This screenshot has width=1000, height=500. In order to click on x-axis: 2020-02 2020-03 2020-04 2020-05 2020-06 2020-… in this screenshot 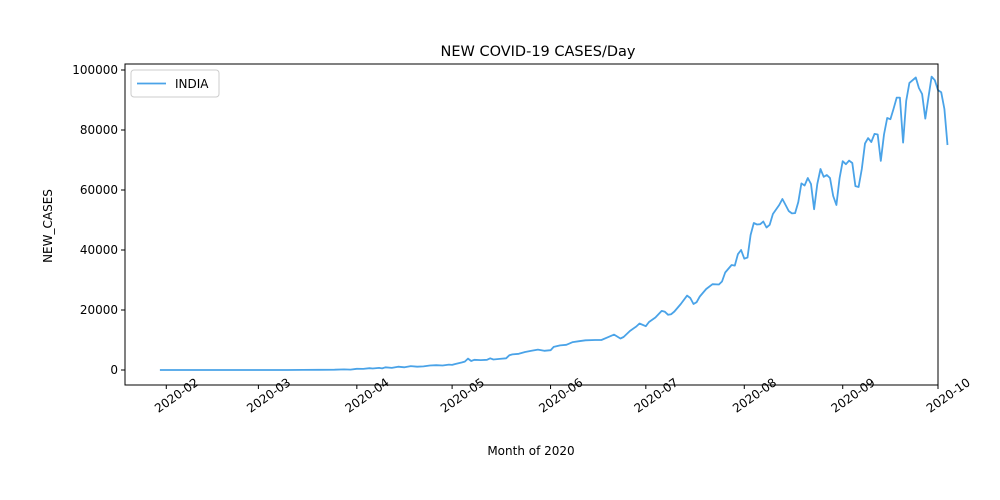, I will do `click(562, 395)`.